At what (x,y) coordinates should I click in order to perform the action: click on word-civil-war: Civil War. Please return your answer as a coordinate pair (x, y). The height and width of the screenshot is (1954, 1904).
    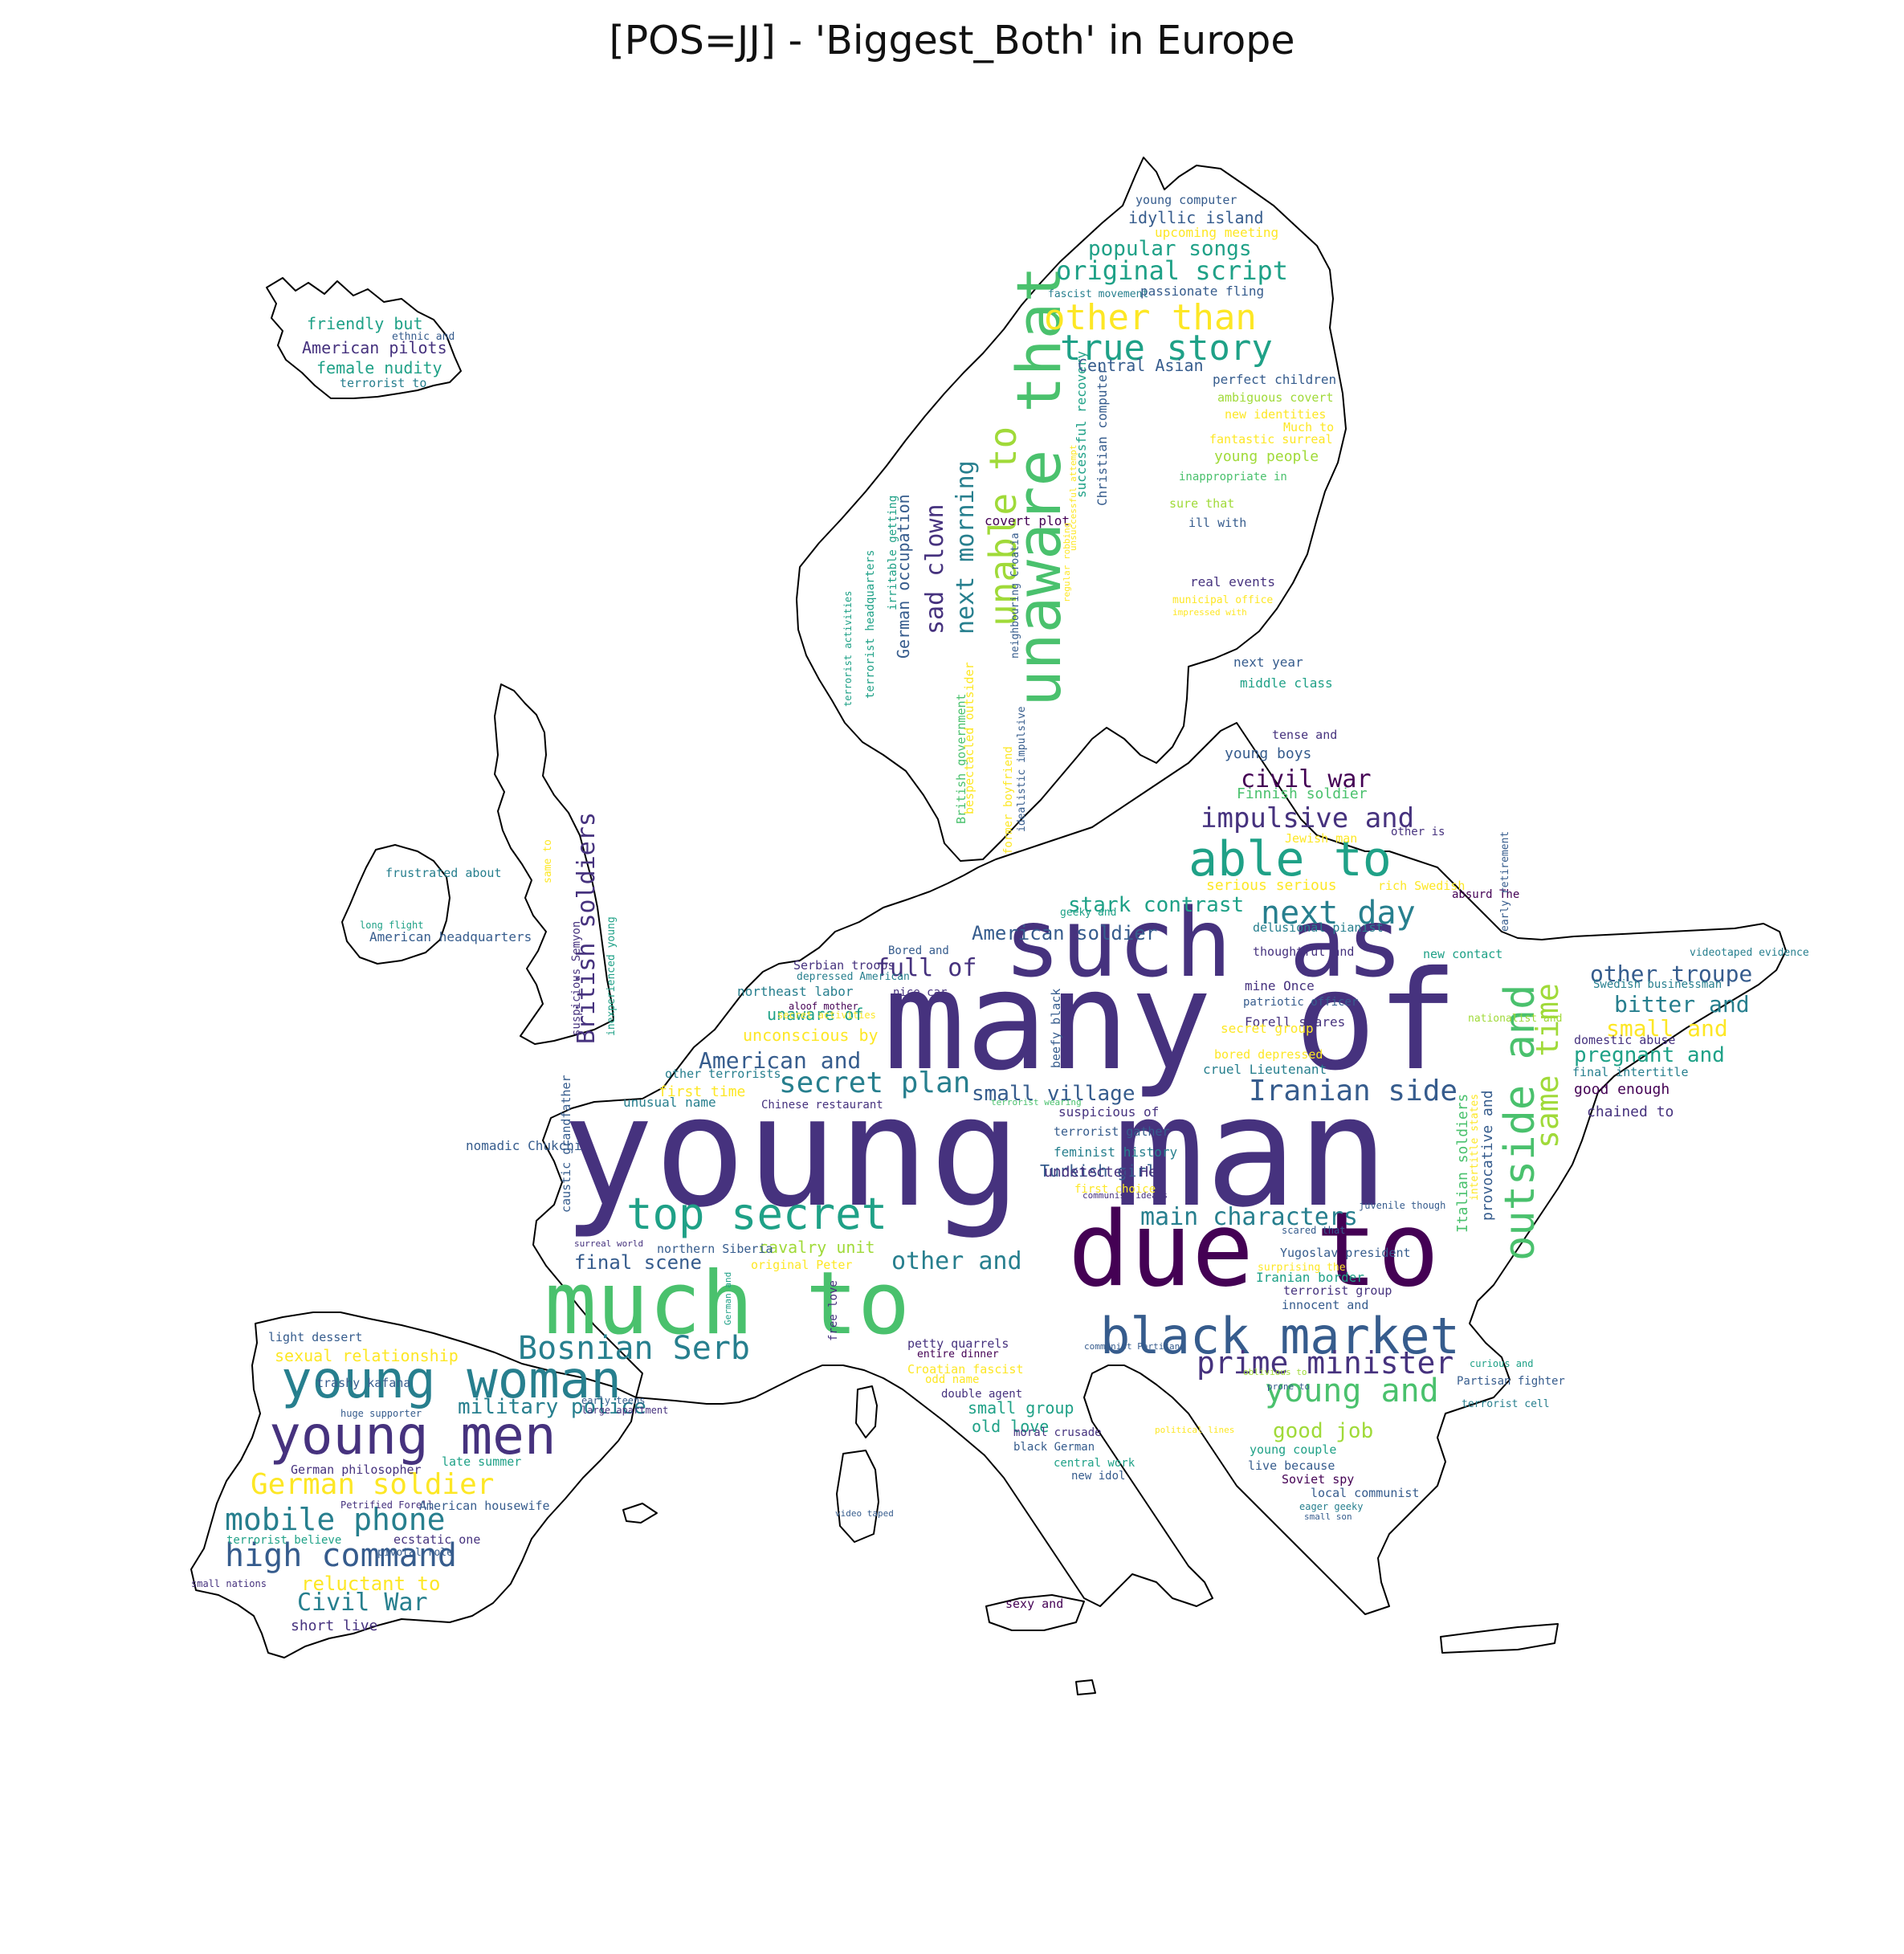
    Looking at the image, I should click on (362, 1603).